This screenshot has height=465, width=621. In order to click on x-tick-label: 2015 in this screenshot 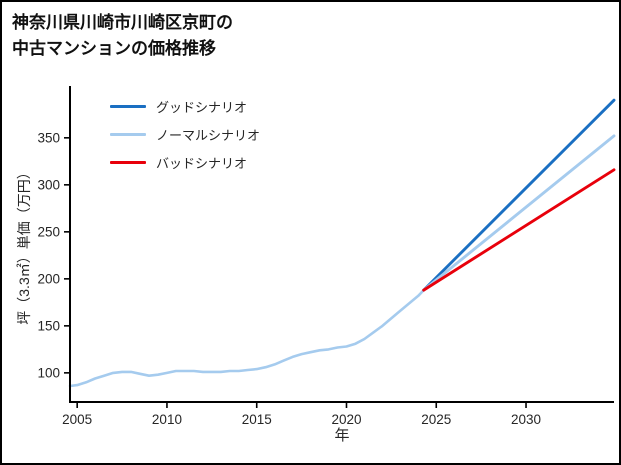, I will do `click(257, 419)`.